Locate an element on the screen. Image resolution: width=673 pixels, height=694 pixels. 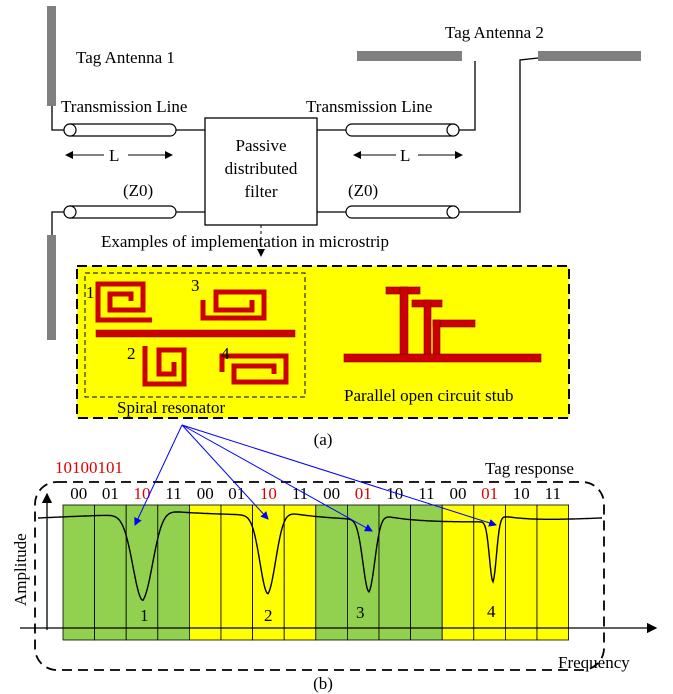
coax-lines is located at coordinates (261, 171).